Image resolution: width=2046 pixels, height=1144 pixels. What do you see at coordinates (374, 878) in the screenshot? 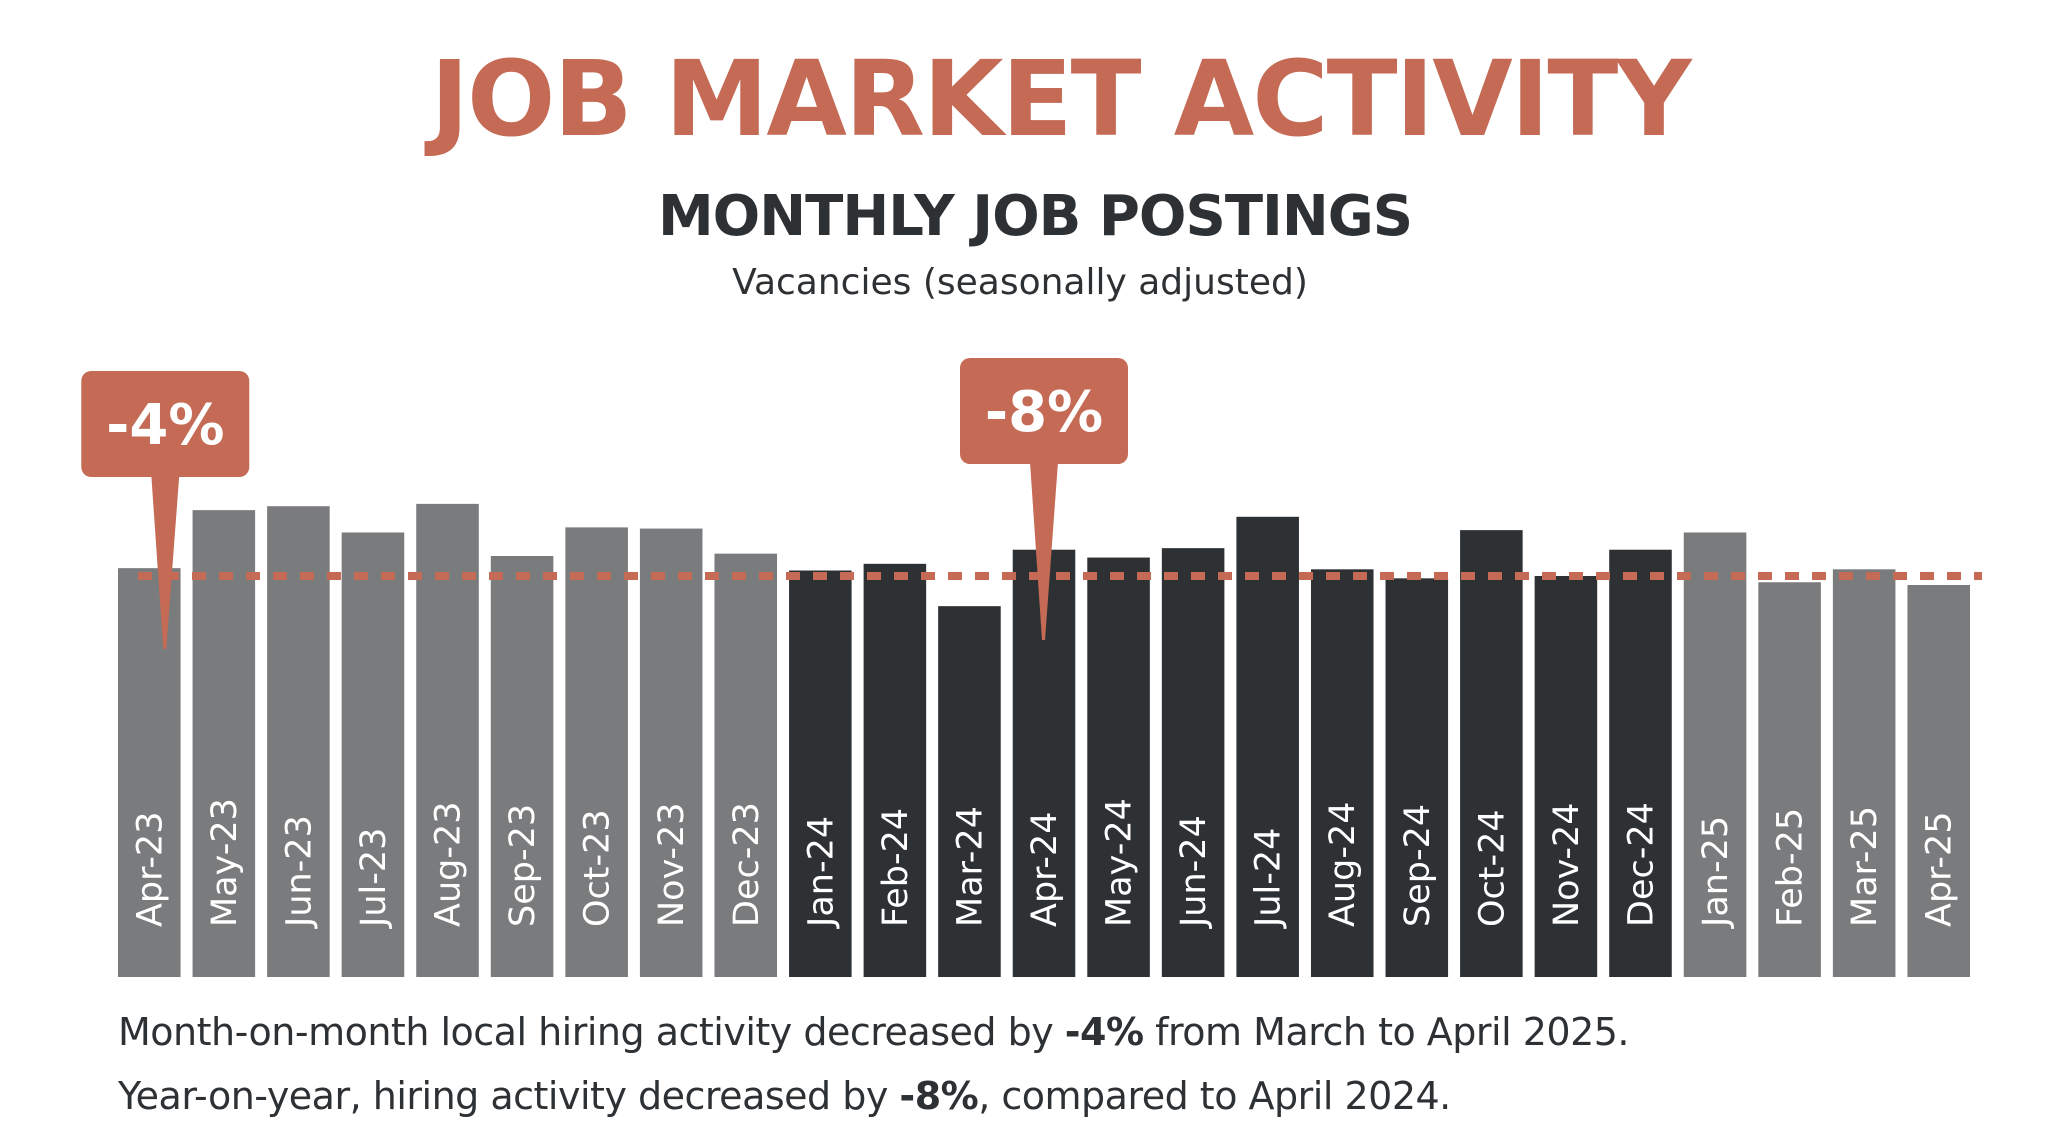
I see `tick-label: Jul-23` at bounding box center [374, 878].